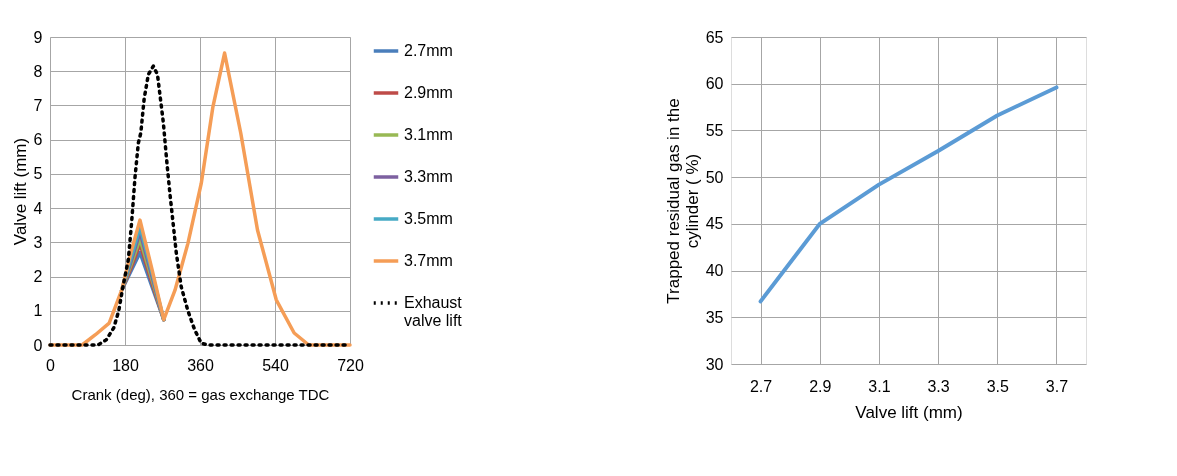 The width and height of the screenshot is (1177, 476). Describe the element at coordinates (761, 386) in the screenshot. I see `x-tick-label: 2.7` at that location.